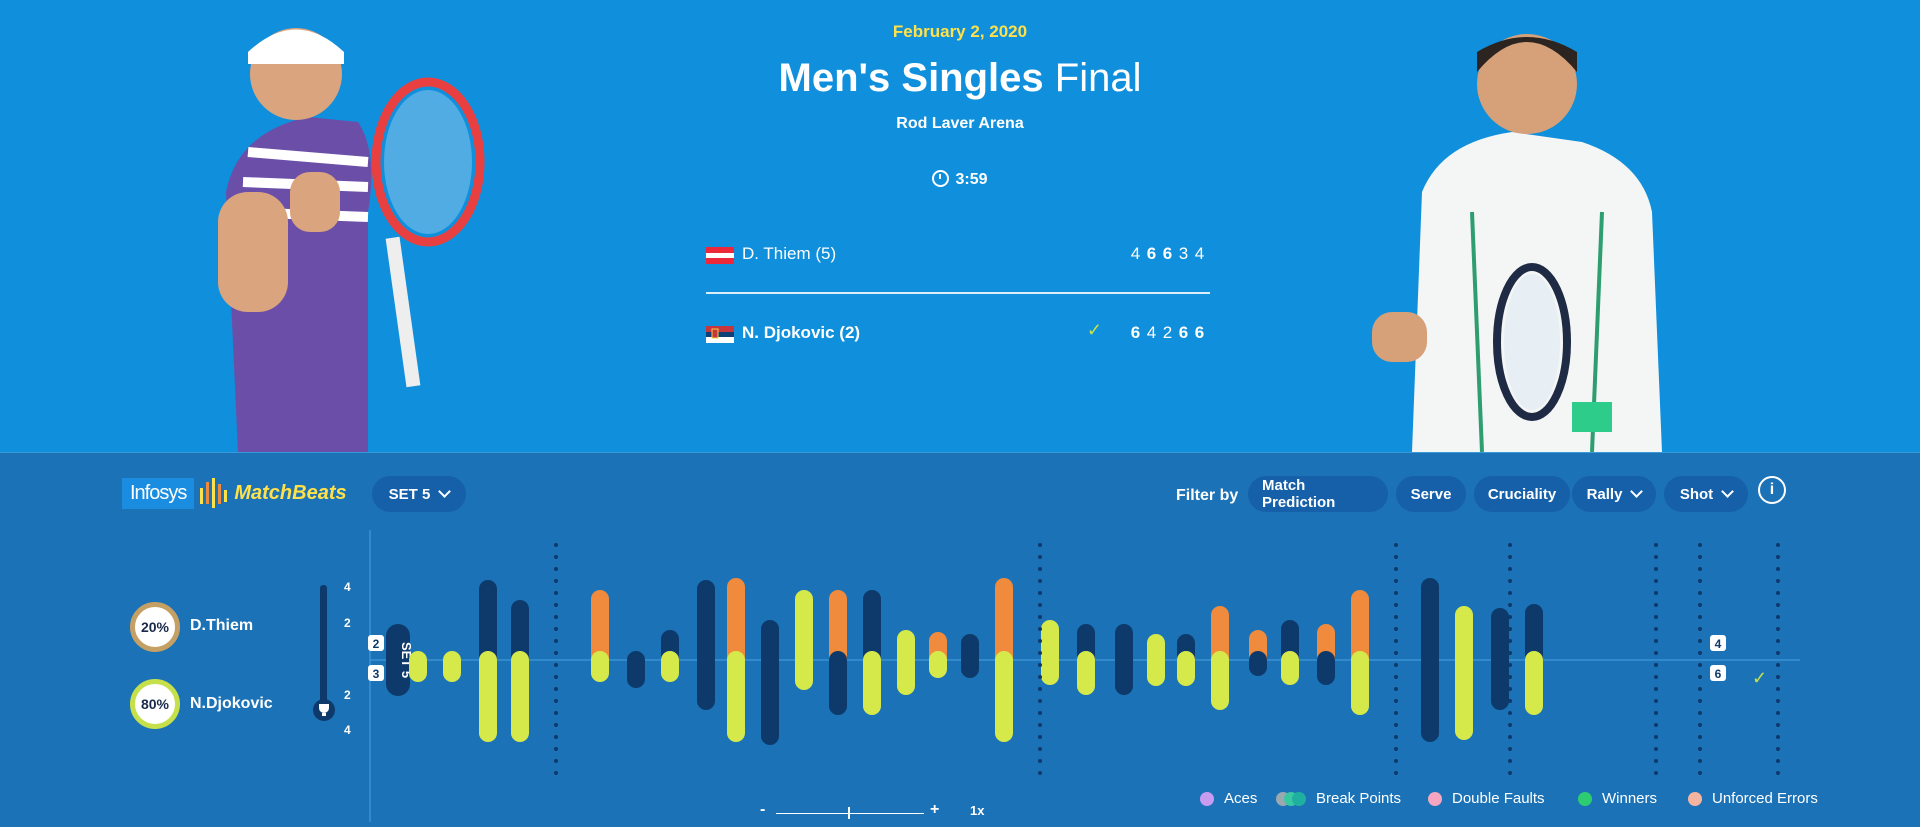 This screenshot has height=827, width=1920. I want to click on filter-by-label: Filter by, so click(1207, 495).